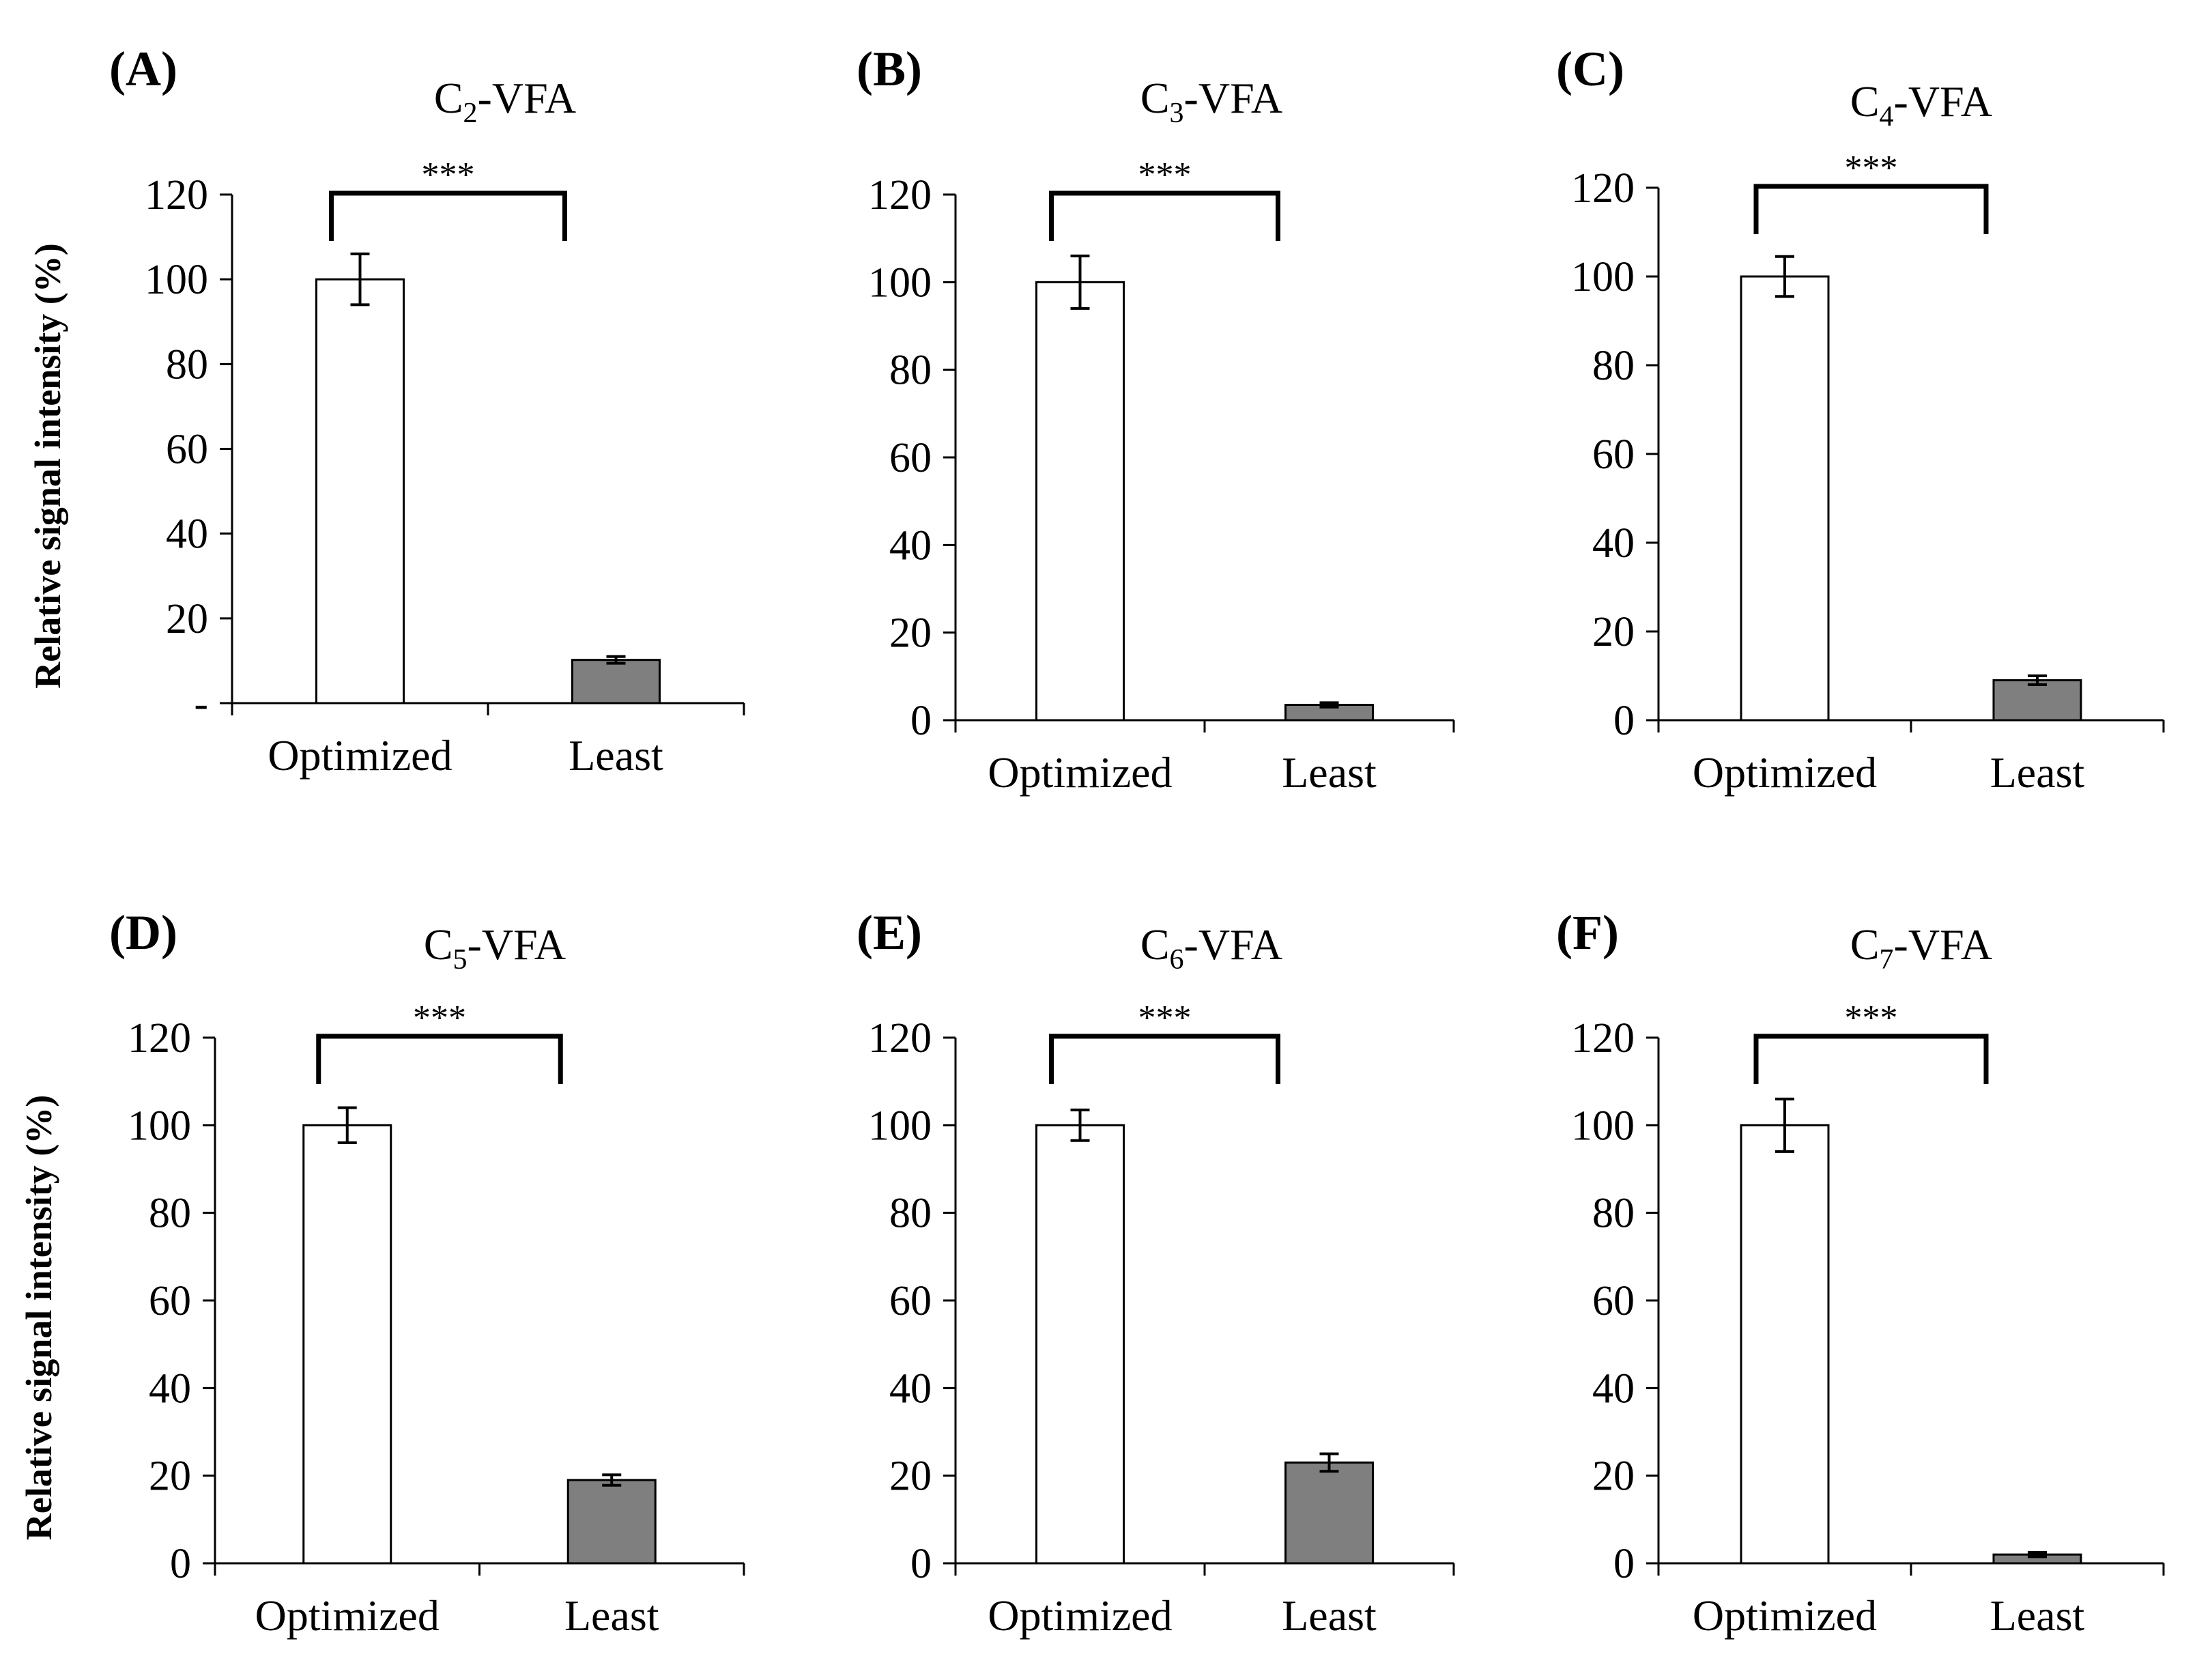 The width and height of the screenshot is (2212, 1665). I want to click on chart-title: C2-VFA, so click(505, 101).